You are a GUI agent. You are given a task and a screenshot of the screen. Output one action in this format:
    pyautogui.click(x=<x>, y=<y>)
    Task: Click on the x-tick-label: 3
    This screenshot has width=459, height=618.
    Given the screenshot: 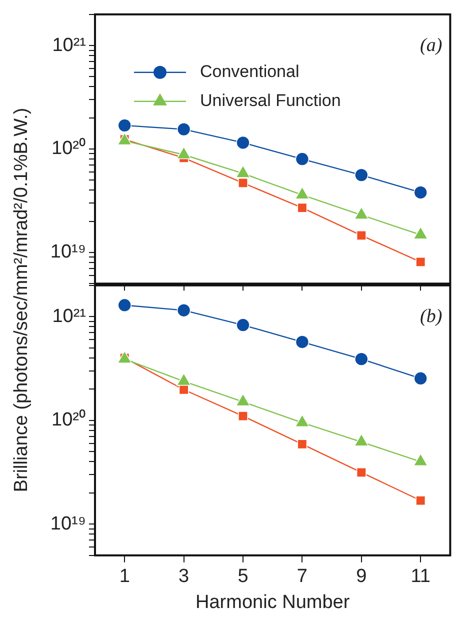 What is the action you would take?
    pyautogui.click(x=184, y=577)
    